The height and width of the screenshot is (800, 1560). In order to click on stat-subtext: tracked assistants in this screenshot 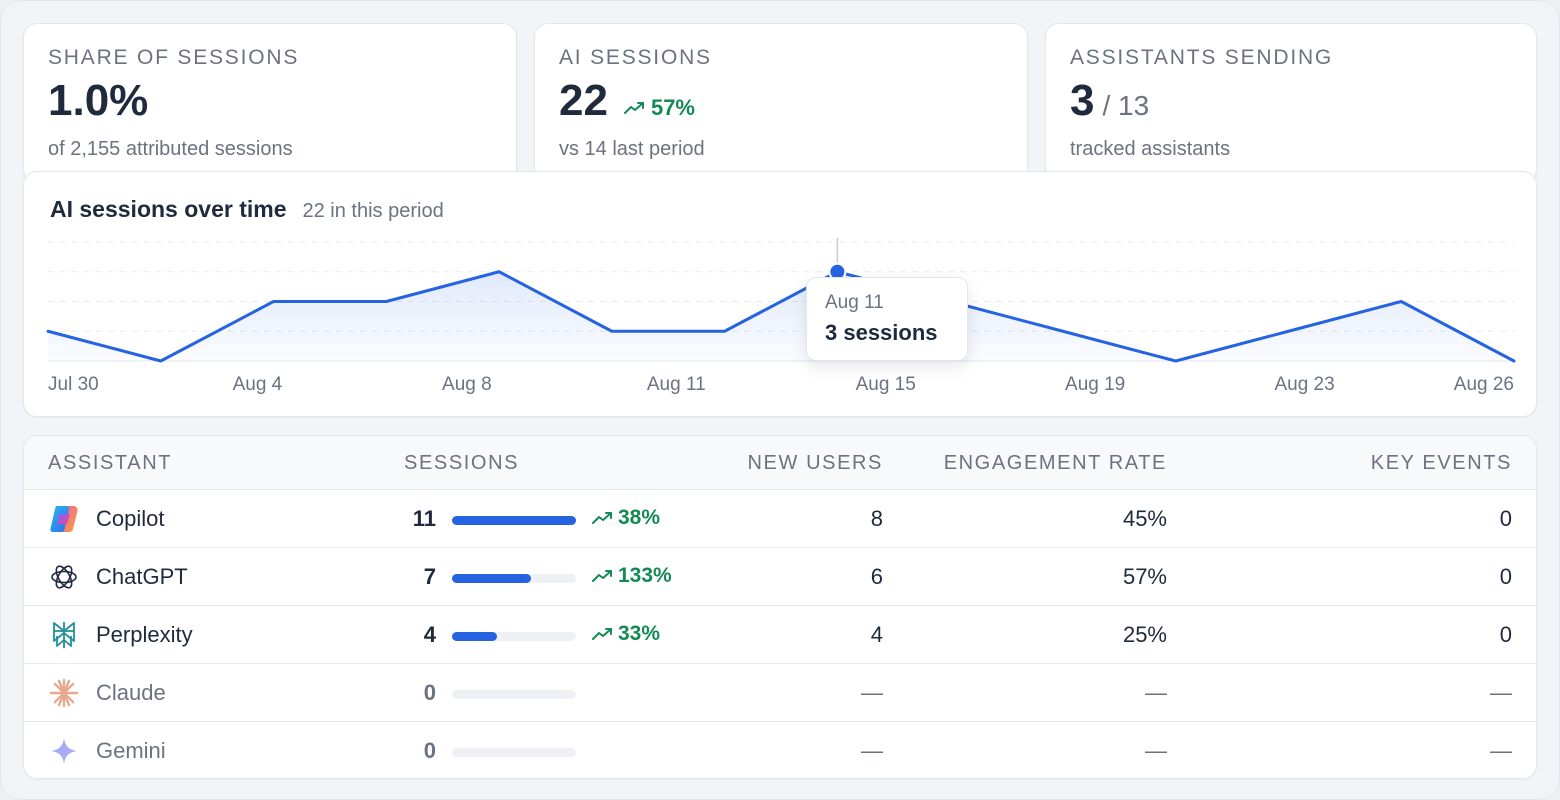, I will do `click(1150, 149)`.